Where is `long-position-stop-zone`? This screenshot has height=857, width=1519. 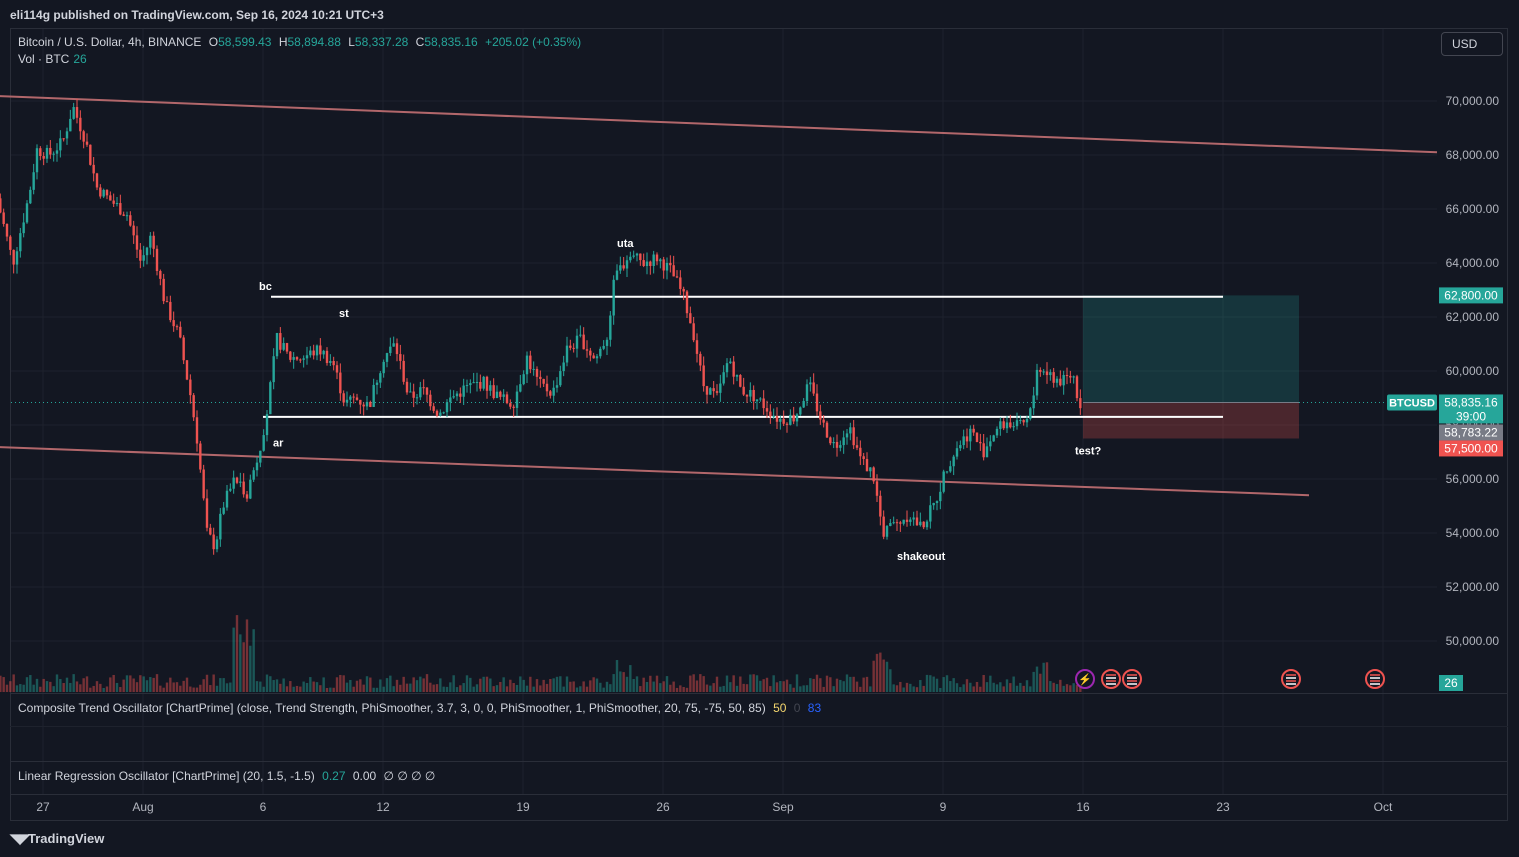
long-position-stop-zone is located at coordinates (1191, 420).